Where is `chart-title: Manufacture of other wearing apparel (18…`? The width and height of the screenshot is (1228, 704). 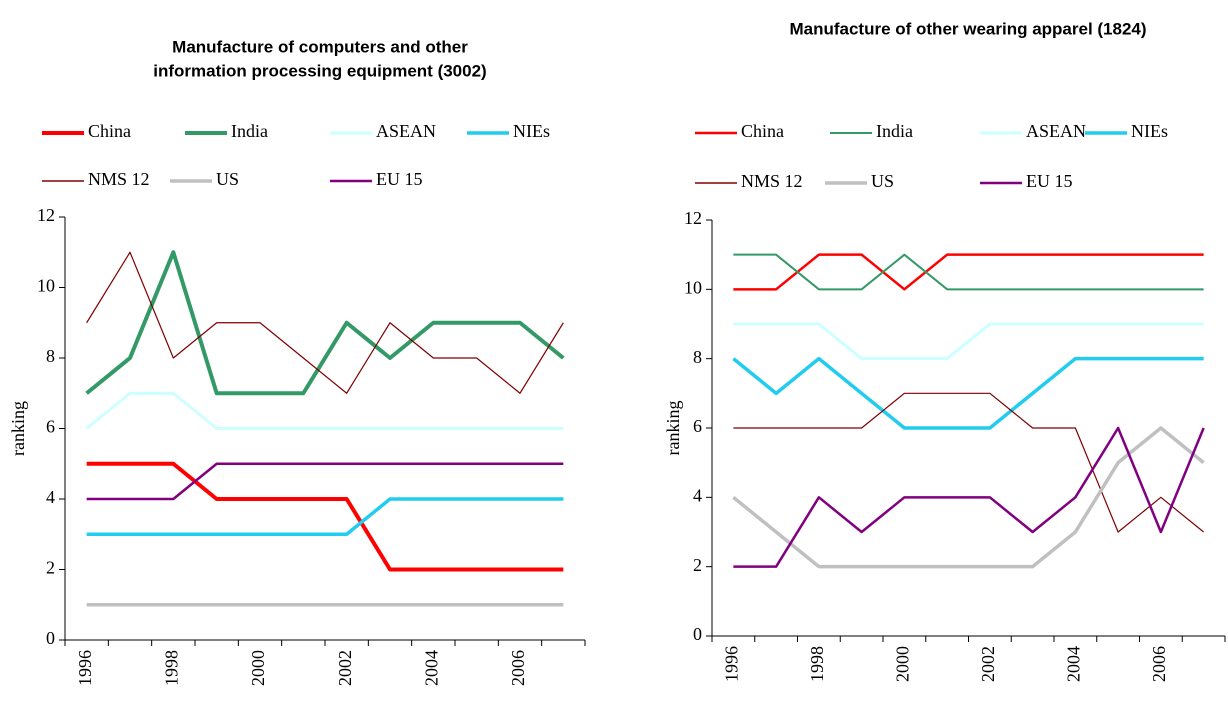
chart-title: Manufacture of other wearing apparel (18… is located at coordinates (967, 28).